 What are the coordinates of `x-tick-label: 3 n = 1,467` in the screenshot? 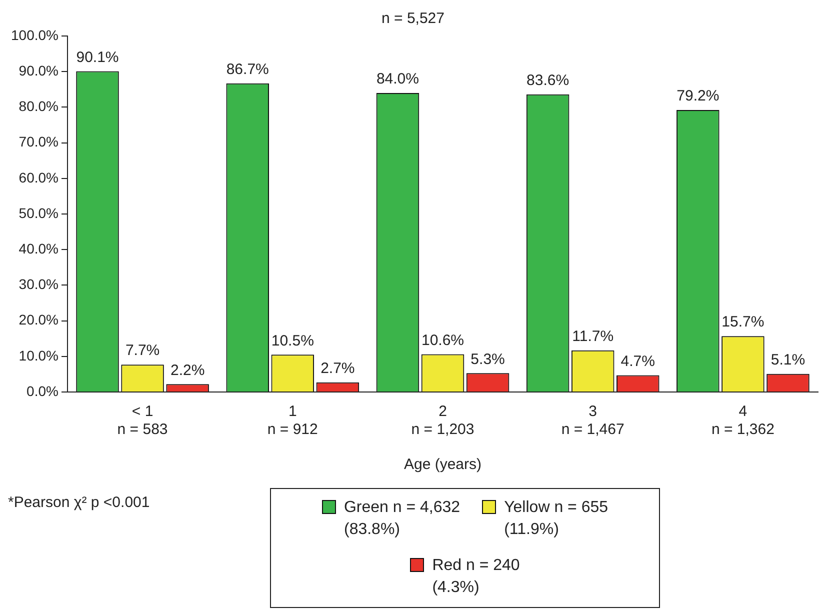 It's located at (592, 420).